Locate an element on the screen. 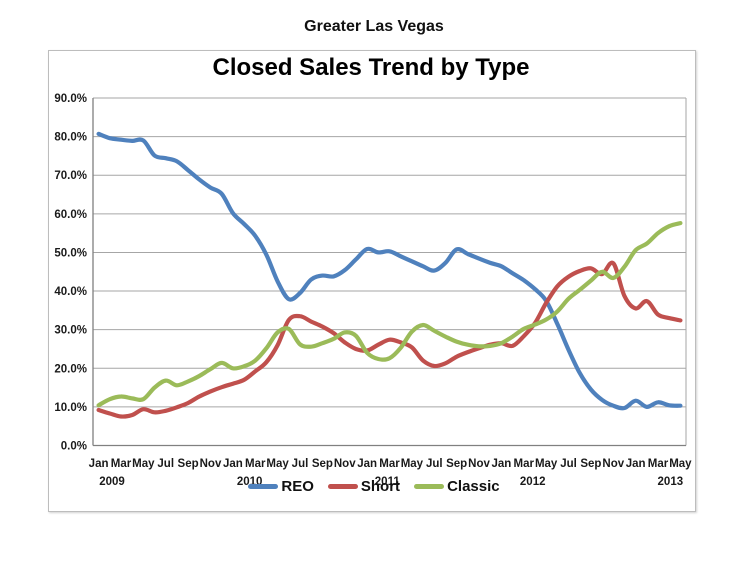 This screenshot has height=578, width=748. y-tick-label: 10.0% is located at coordinates (70, 408).